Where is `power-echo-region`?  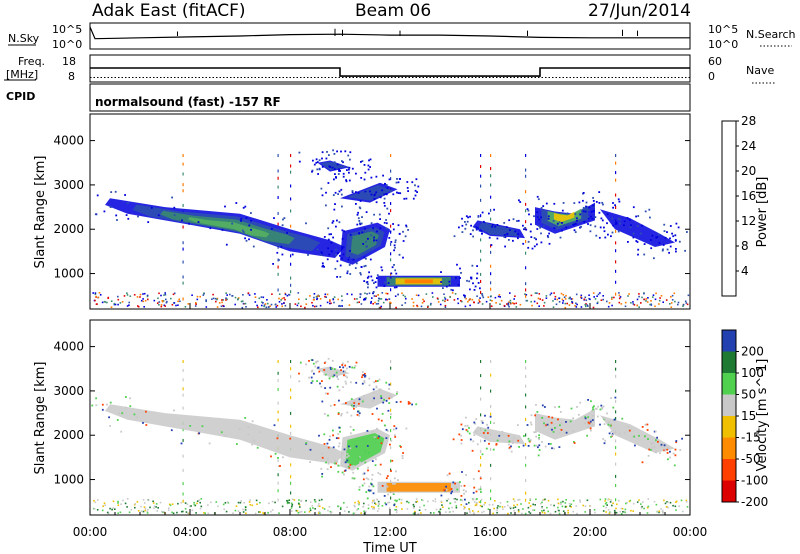
power-echo-region is located at coordinates (418, 281).